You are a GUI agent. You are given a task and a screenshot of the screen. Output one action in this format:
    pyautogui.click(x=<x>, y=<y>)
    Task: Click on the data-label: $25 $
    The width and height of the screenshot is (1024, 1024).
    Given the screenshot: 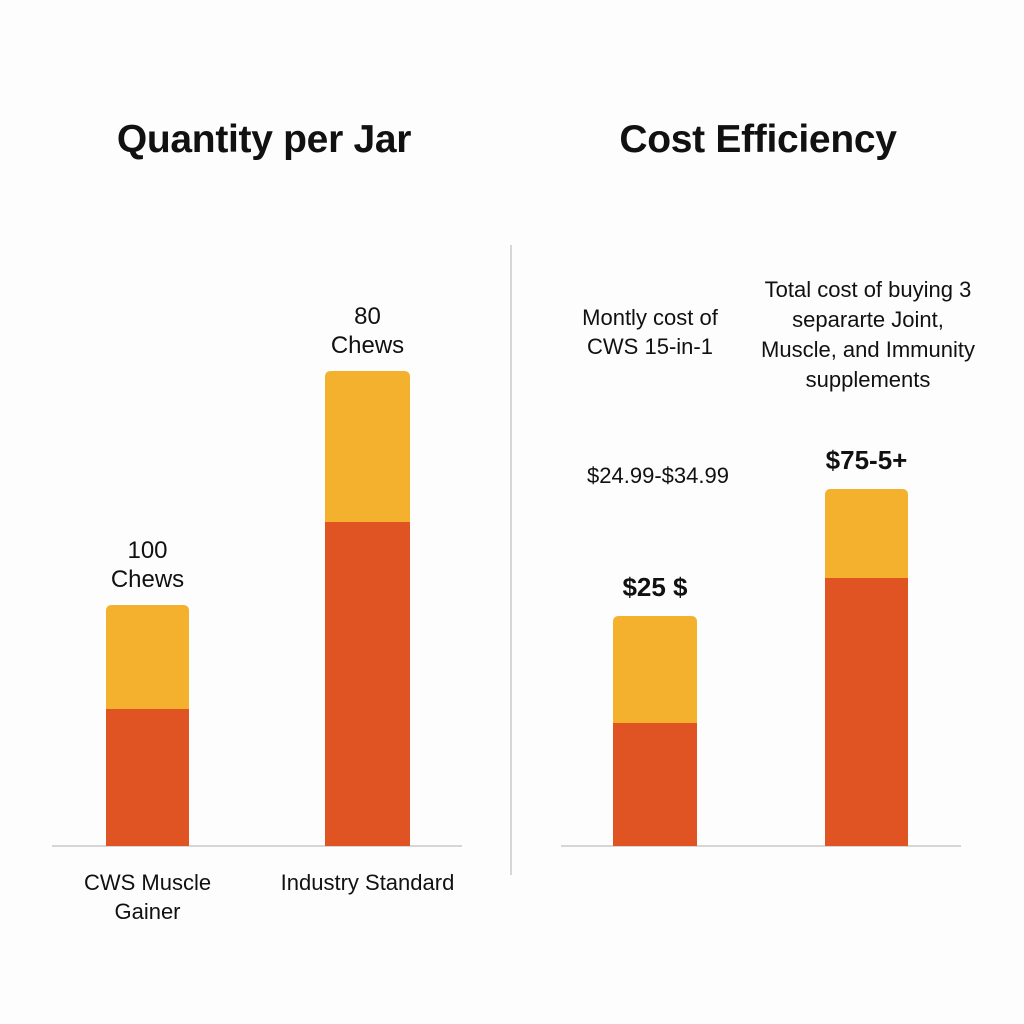 What is the action you would take?
    pyautogui.click(x=655, y=587)
    